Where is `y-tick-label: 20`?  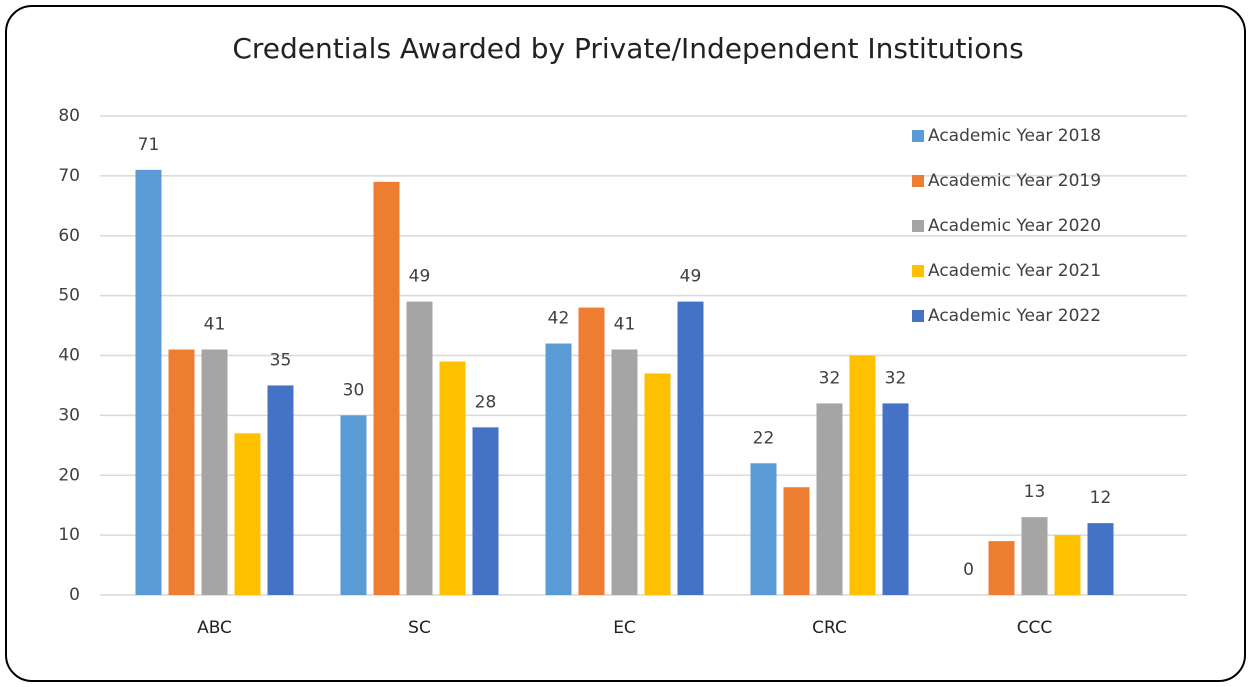 y-tick-label: 20 is located at coordinates (69, 475).